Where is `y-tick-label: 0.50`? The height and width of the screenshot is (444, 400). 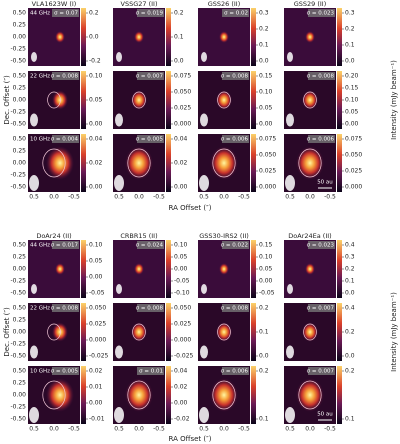
y-tick-label: 0.50 is located at coordinates (20, 76).